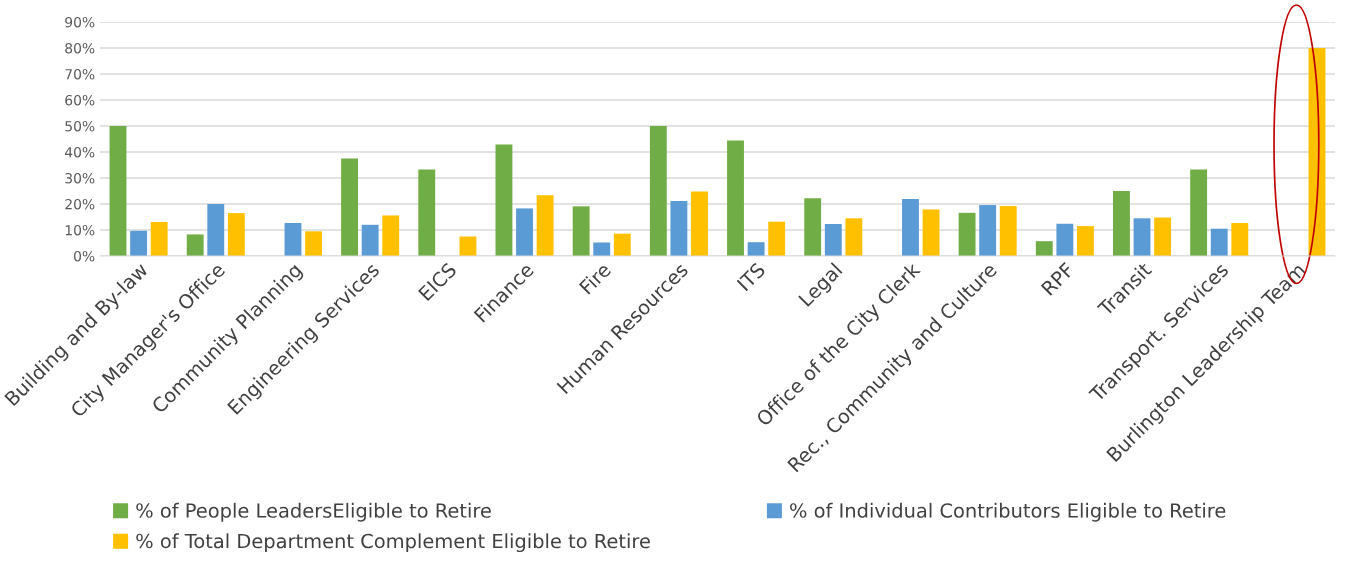 The width and height of the screenshot is (1354, 570). I want to click on legend-label: % of Individual Contributors Eligible to Retire, so click(1008, 512).